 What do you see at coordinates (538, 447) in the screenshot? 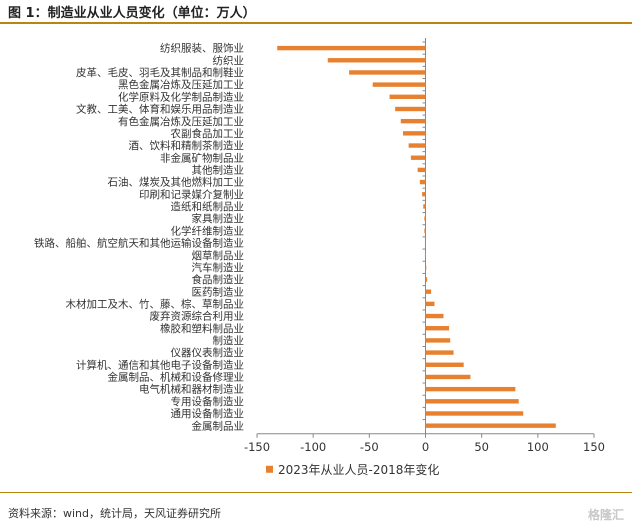
I see `x-tick-label: 100` at bounding box center [538, 447].